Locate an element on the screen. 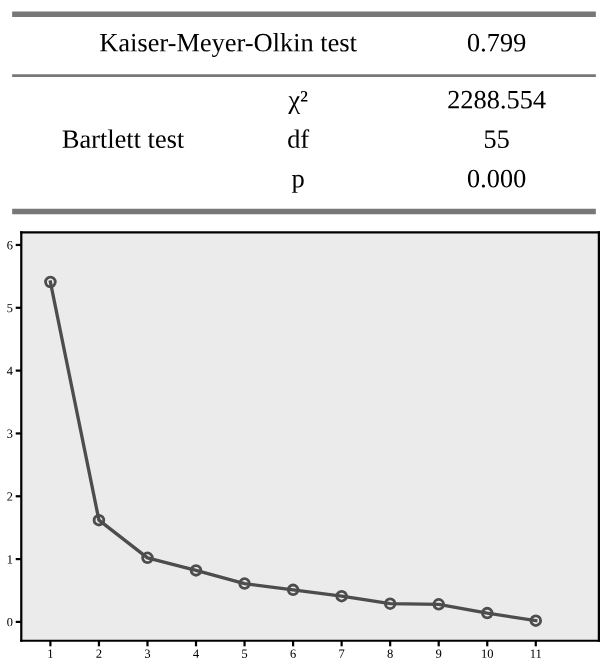 The image size is (608, 664). text: df is located at coordinates (299, 139).